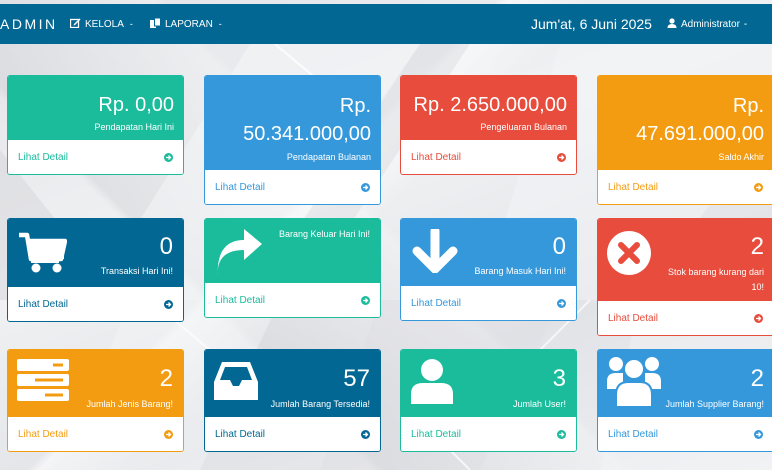 This screenshot has height=470, width=772. I want to click on card-jumlah-barang-tersedia: 57 Jumlah Barang Tersedia! Lihat Detail, so click(292, 400).